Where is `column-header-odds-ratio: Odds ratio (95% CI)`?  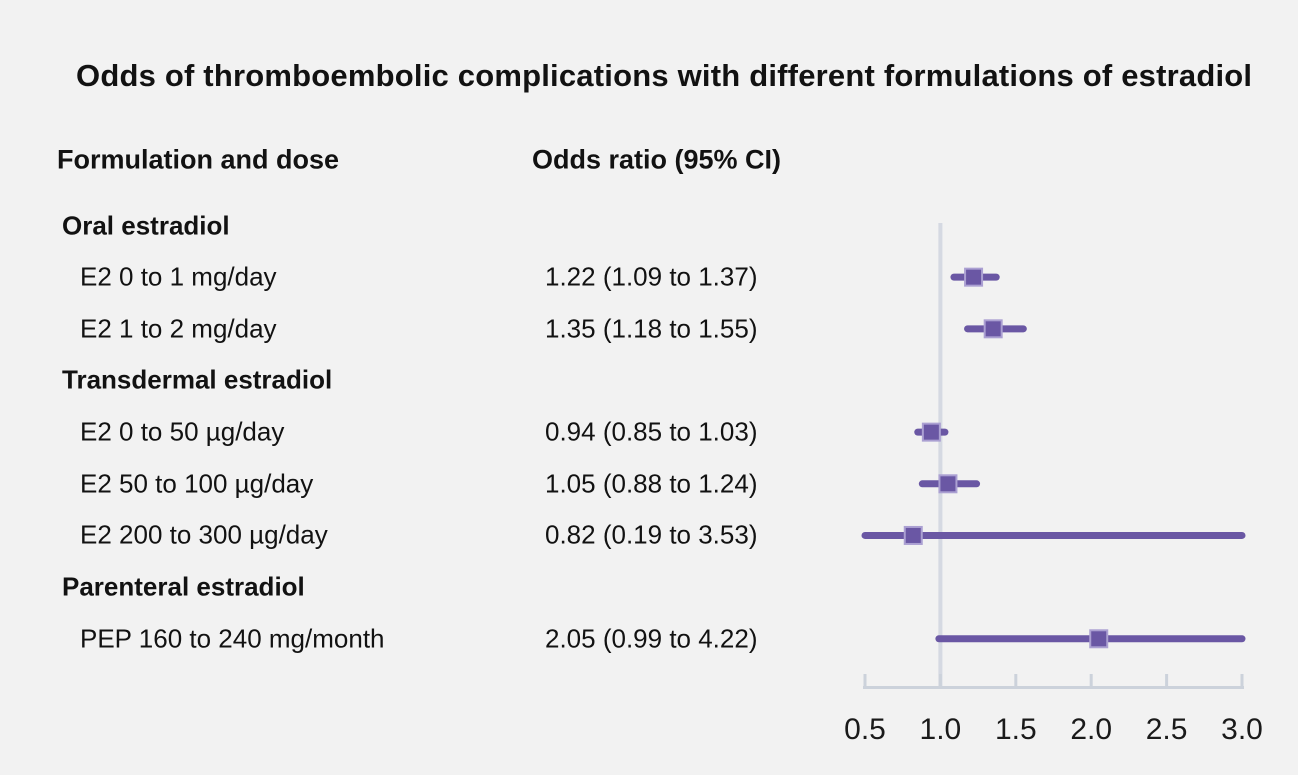
column-header-odds-ratio: Odds ratio (95% CI) is located at coordinates (657, 159).